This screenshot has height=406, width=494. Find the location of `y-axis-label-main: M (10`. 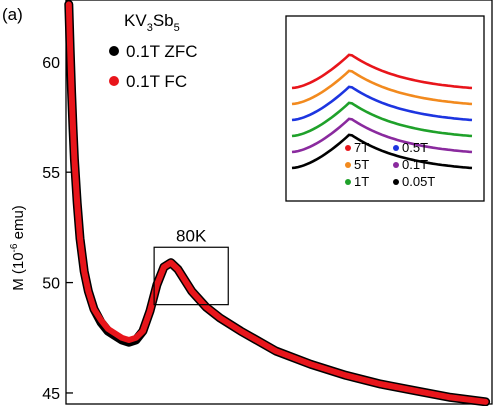

y-axis-label-main: M (10 is located at coordinates (18, 271).